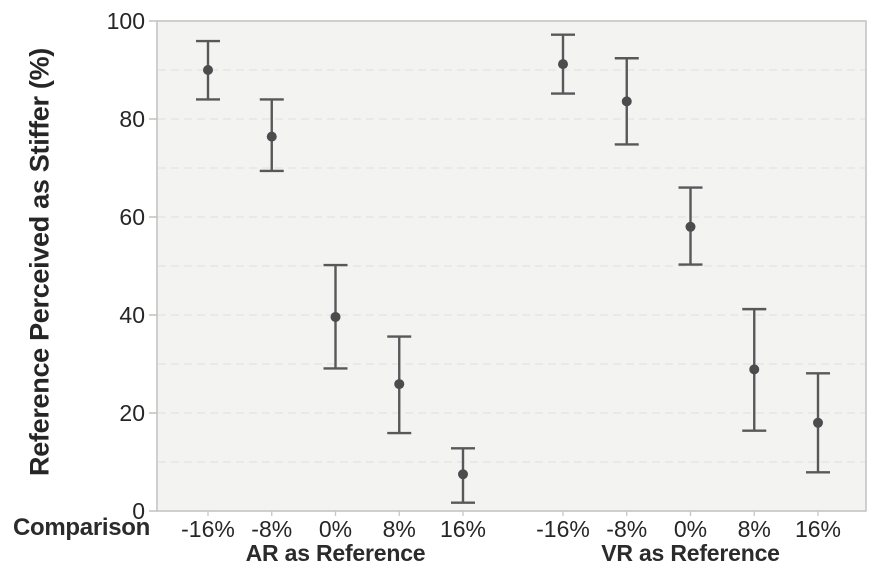 This screenshot has height=567, width=891. What do you see at coordinates (132, 217) in the screenshot?
I see `y-tick-label: 60` at bounding box center [132, 217].